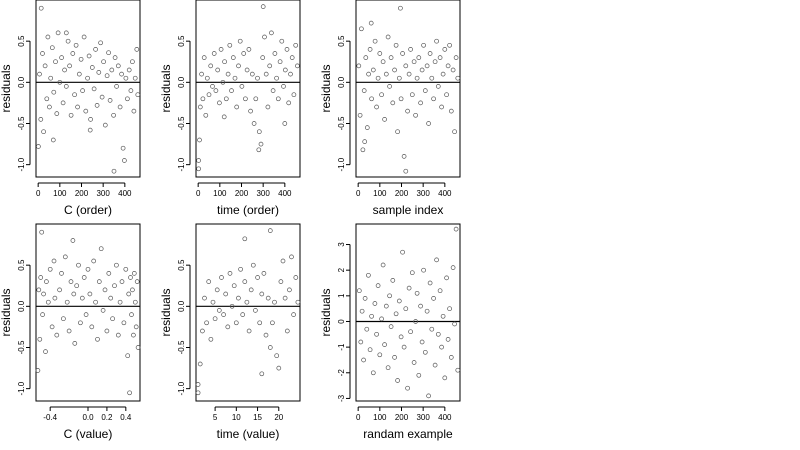 The width and height of the screenshot is (800, 450). What do you see at coordinates (341, 244) in the screenshot?
I see `y-tick-label: 3` at bounding box center [341, 244].